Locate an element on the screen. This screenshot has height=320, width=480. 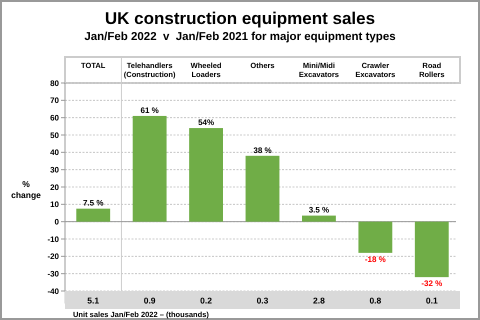
data-label: 3.5 % is located at coordinates (319, 210).